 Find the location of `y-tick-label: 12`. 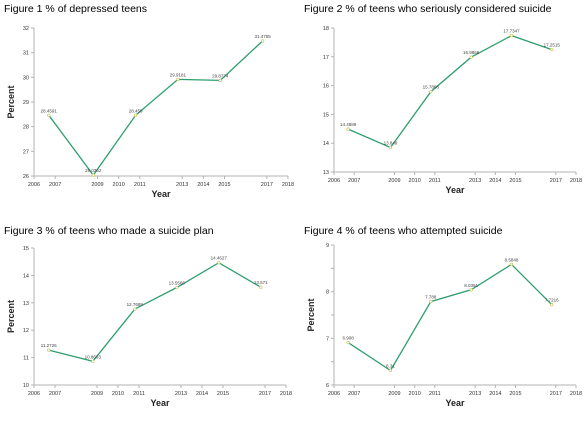

y-tick-label: 12 is located at coordinates (26, 331).